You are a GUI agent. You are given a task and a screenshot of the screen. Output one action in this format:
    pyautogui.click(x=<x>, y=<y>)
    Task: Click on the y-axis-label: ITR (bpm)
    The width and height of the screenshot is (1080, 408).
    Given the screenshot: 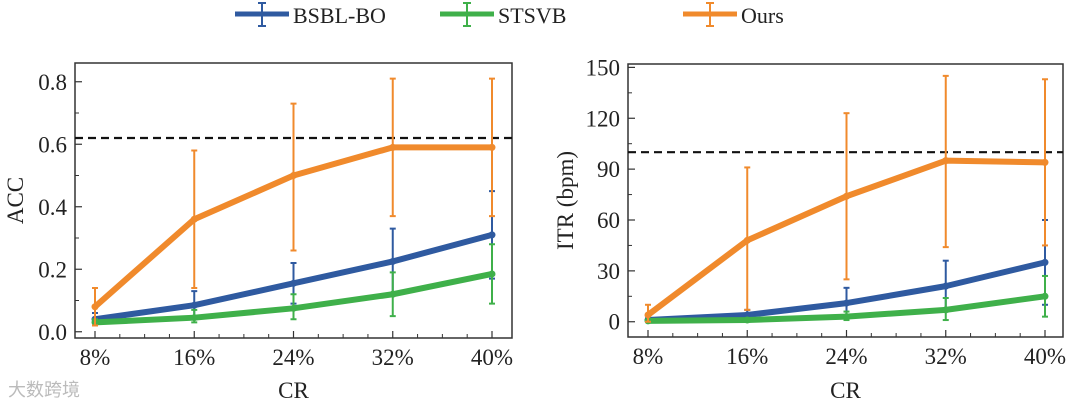 What is the action you would take?
    pyautogui.click(x=565, y=200)
    